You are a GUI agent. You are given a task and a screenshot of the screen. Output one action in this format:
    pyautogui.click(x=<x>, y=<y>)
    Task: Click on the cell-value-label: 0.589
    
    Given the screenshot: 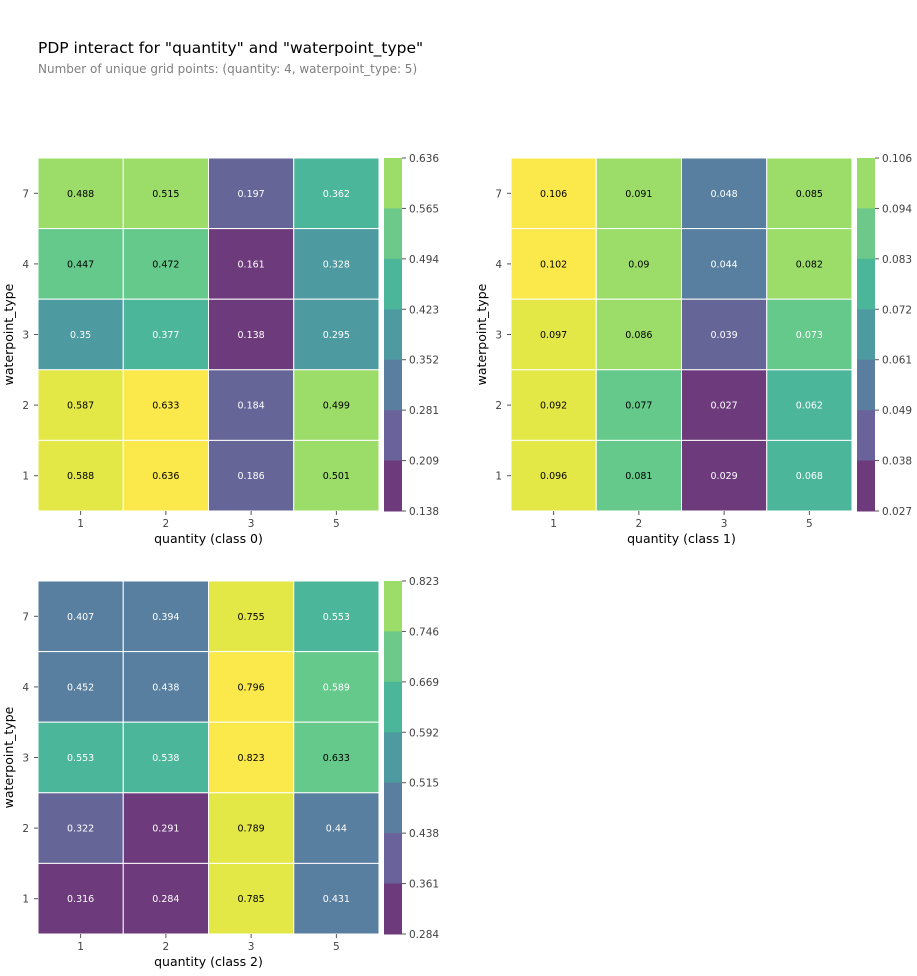 What is the action you would take?
    pyautogui.click(x=336, y=687)
    